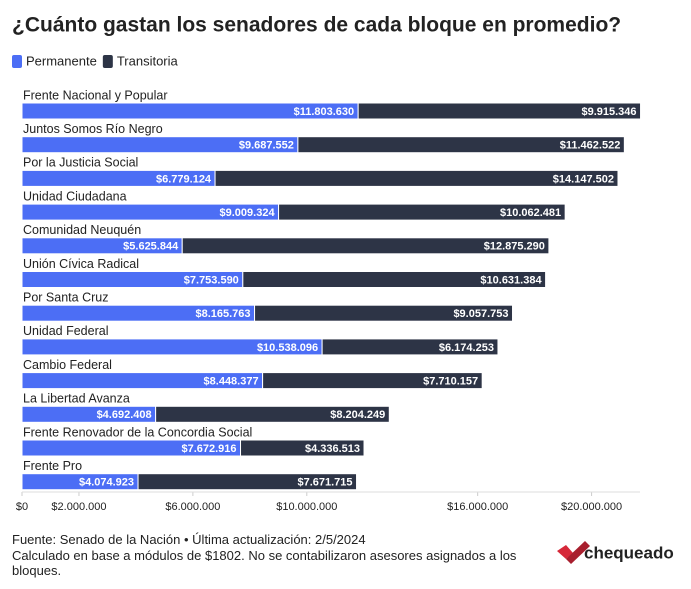  Describe the element at coordinates (65, 297) in the screenshot. I see `category-label: Por Santa Cruz` at that location.